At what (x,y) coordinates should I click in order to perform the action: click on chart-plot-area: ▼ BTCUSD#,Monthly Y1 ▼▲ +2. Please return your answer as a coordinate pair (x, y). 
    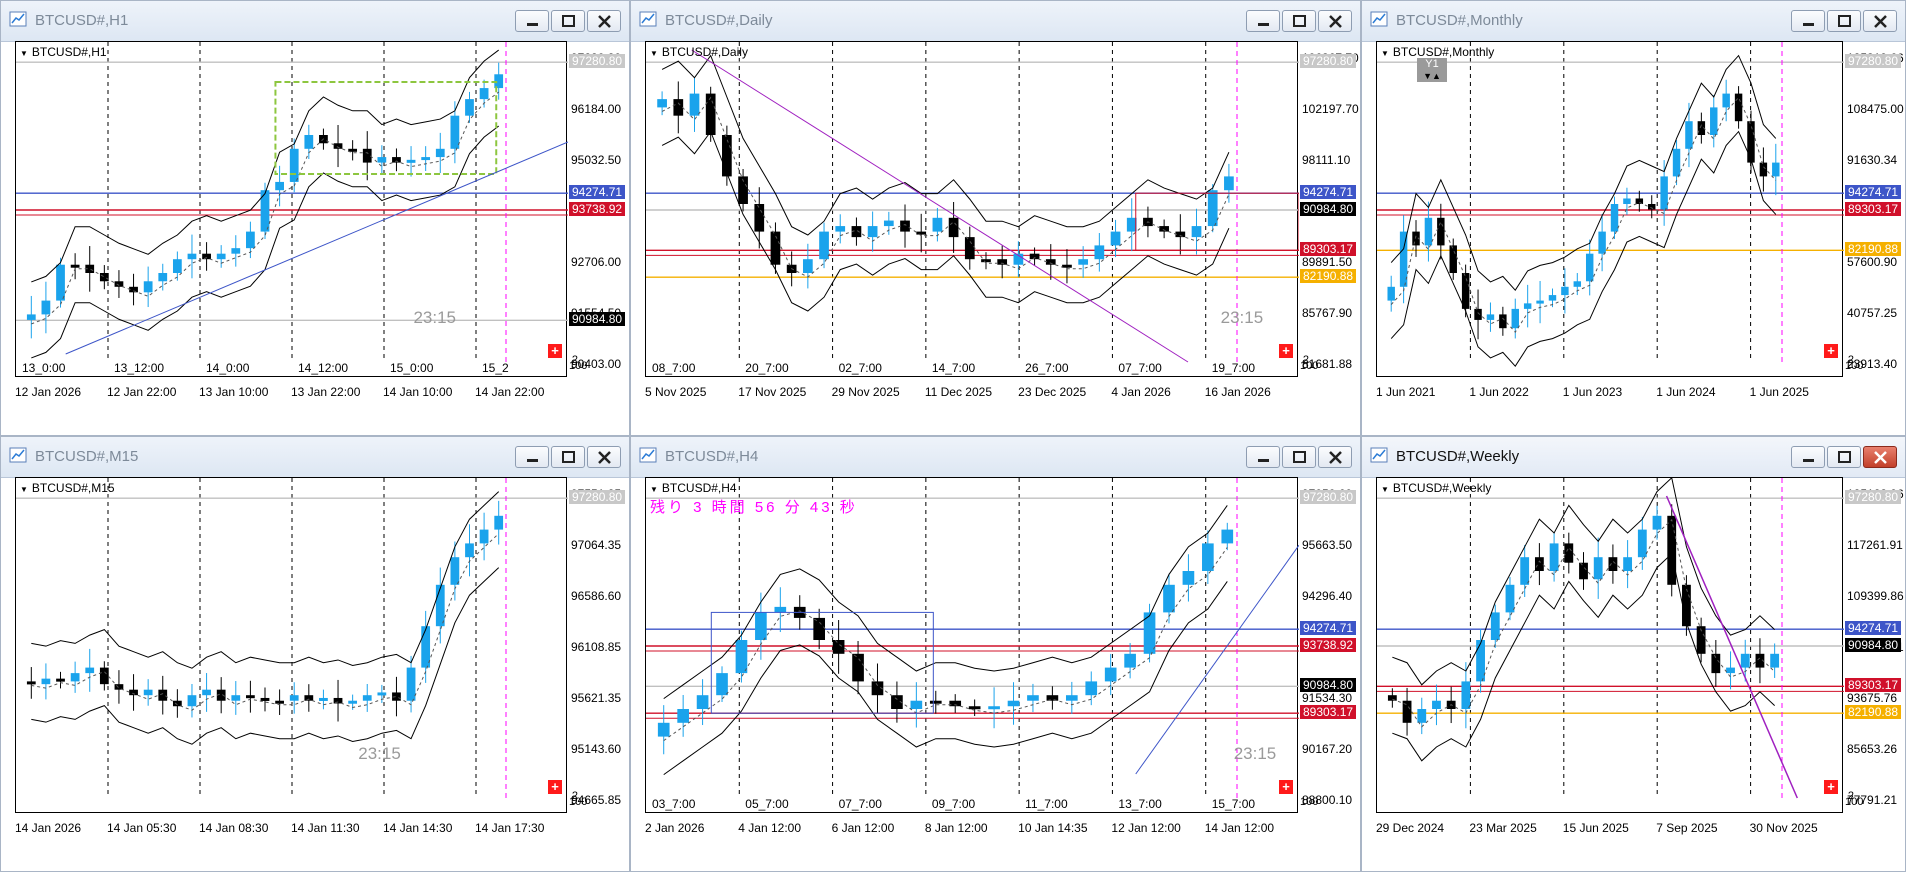
    Looking at the image, I should click on (1615, 209).